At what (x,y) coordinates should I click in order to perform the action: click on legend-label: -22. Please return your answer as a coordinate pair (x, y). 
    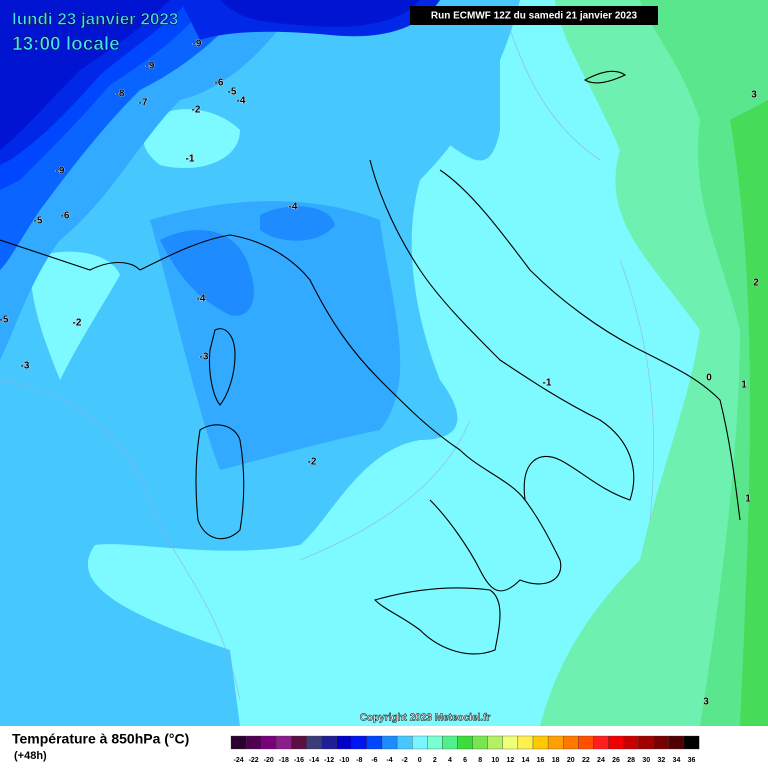
    Looking at the image, I should click on (254, 760).